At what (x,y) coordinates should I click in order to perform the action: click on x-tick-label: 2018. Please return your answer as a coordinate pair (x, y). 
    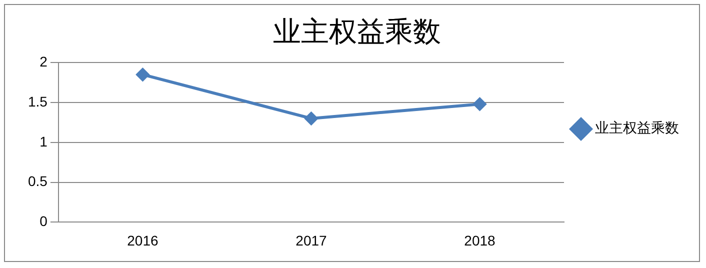
    Looking at the image, I should click on (480, 240).